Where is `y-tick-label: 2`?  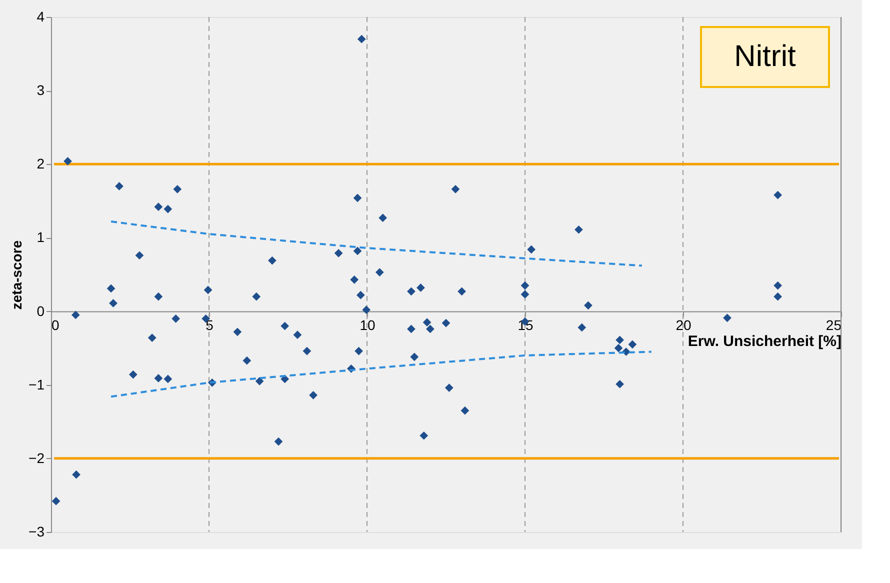
y-tick-label: 2 is located at coordinates (40, 164).